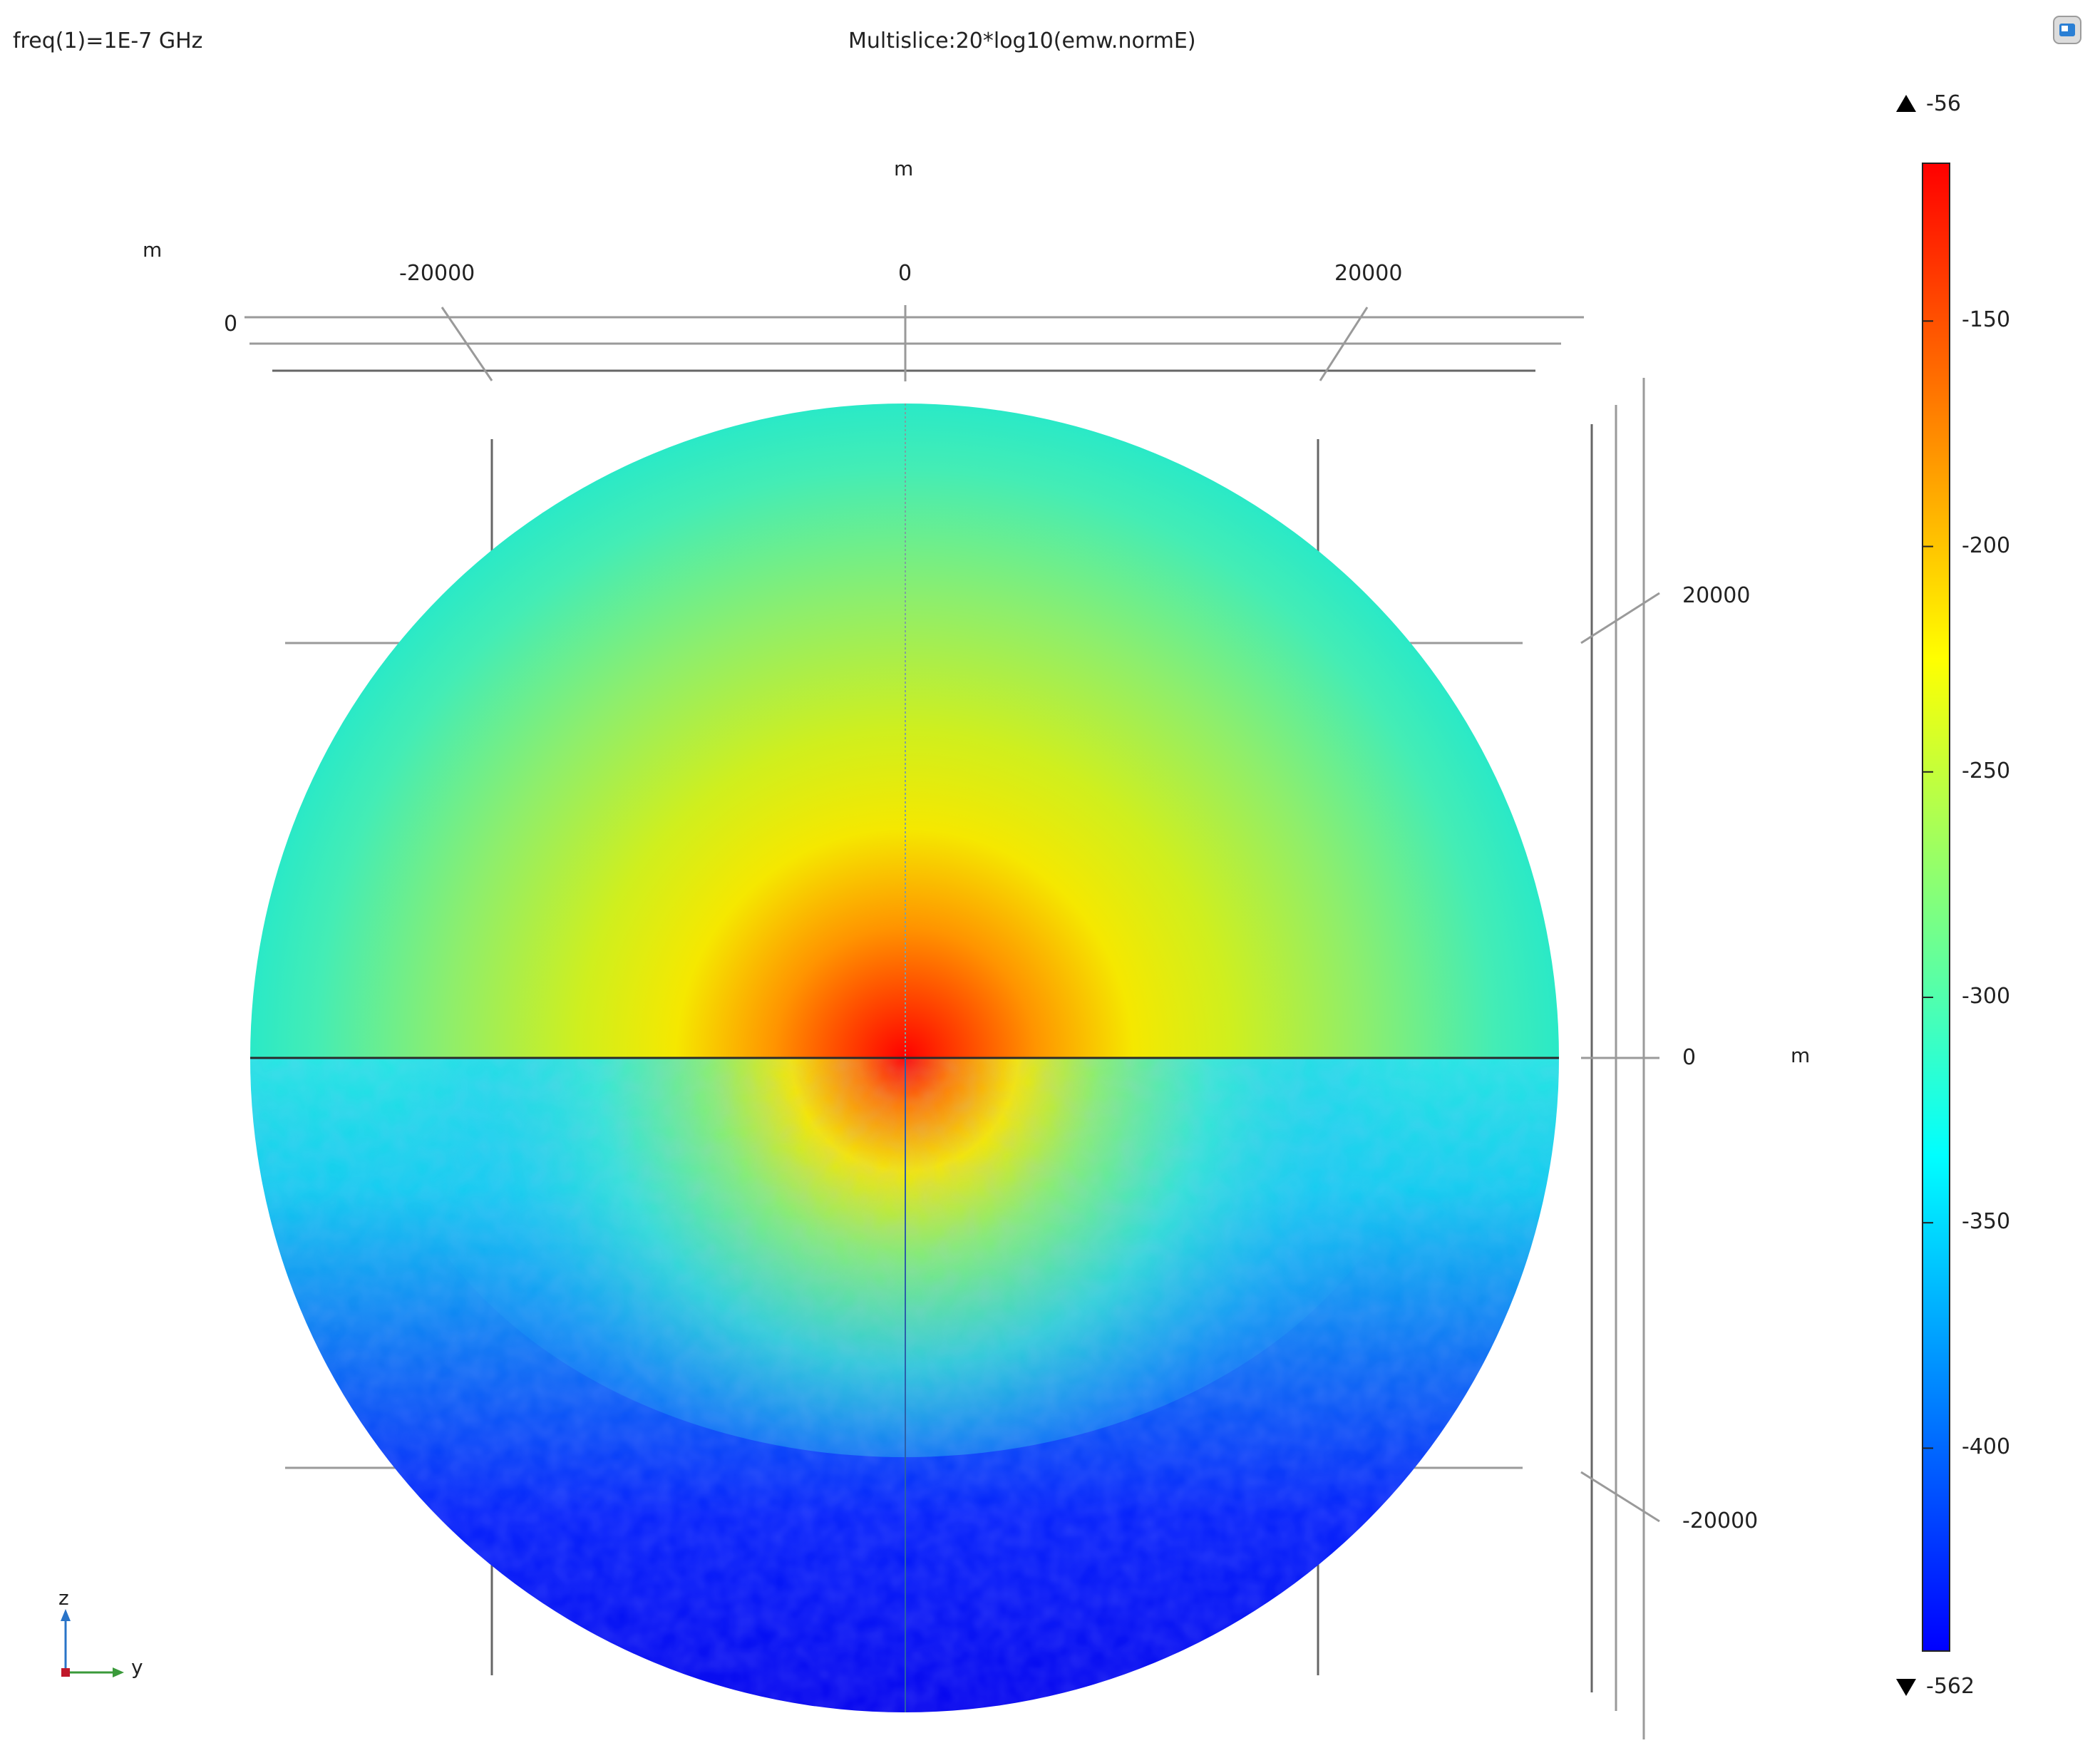 Image resolution: width=2100 pixels, height=1753 pixels. I want to click on triad-z-label: z, so click(63, 1598).